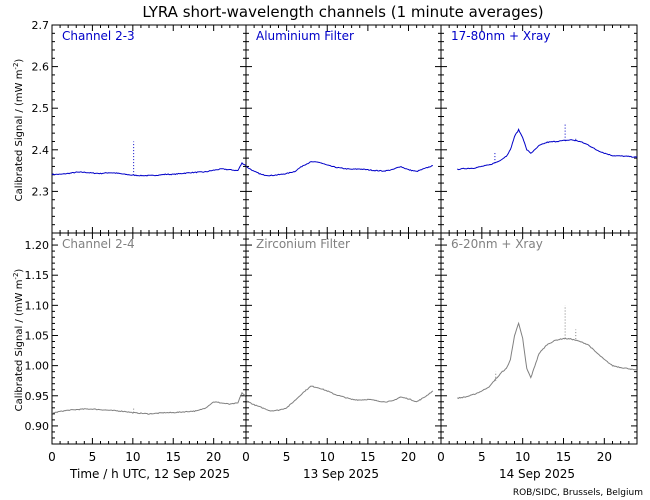  Describe the element at coordinates (37, 396) in the screenshot. I see `y-tick-label: 0.95` at that location.